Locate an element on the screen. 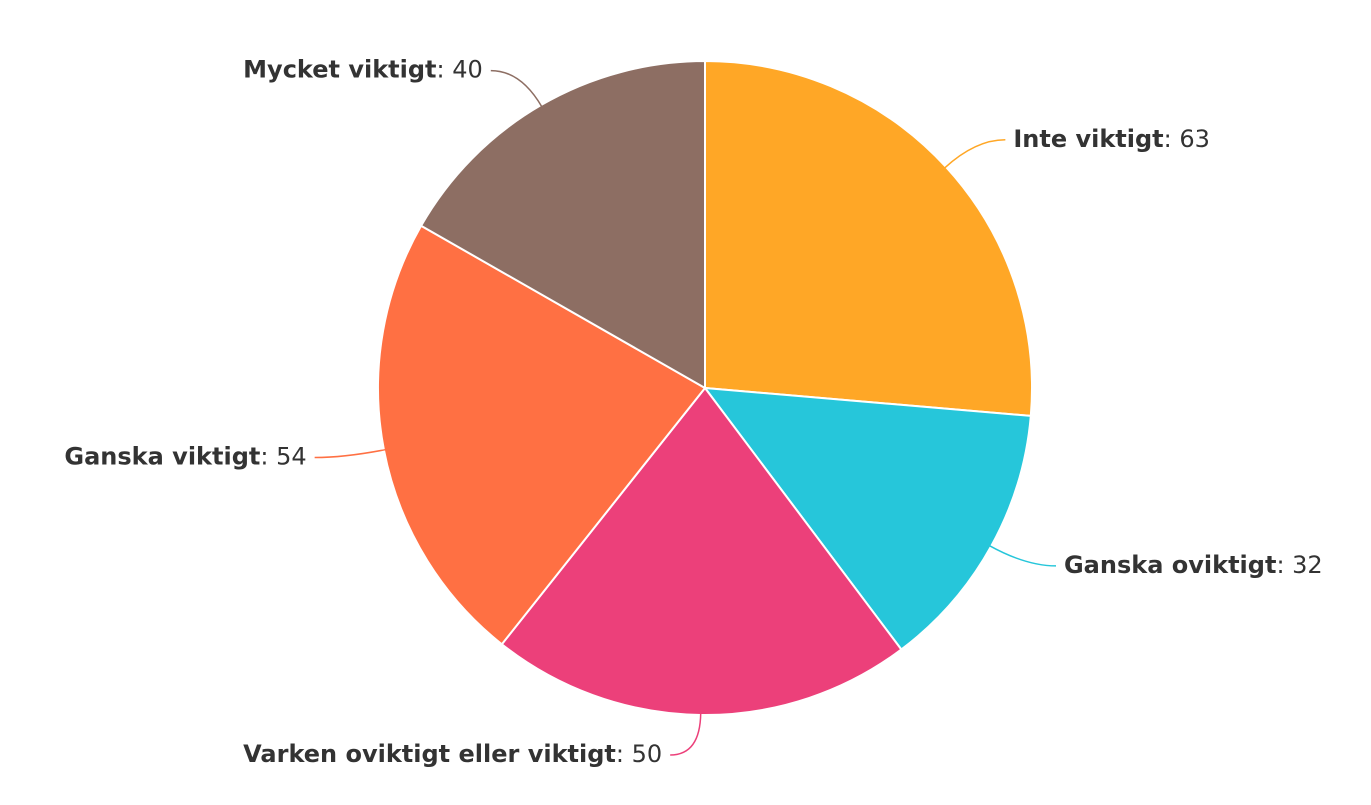  category-name: Varken oviktigt eller viktigt is located at coordinates (429, 754).